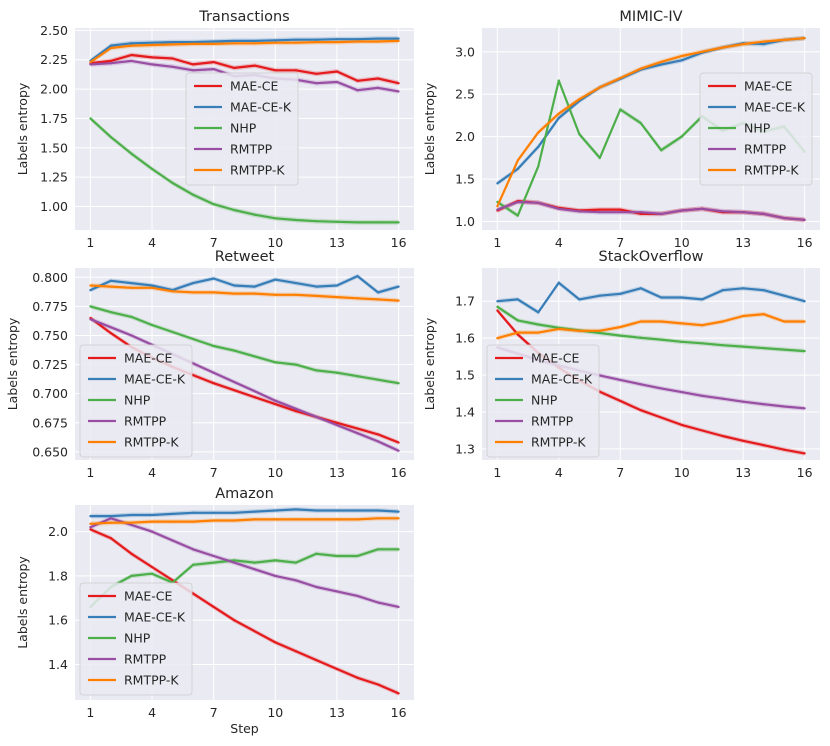 This screenshot has width=830, height=746. I want to click on series-line-mae-ce-k, so click(244, 49).